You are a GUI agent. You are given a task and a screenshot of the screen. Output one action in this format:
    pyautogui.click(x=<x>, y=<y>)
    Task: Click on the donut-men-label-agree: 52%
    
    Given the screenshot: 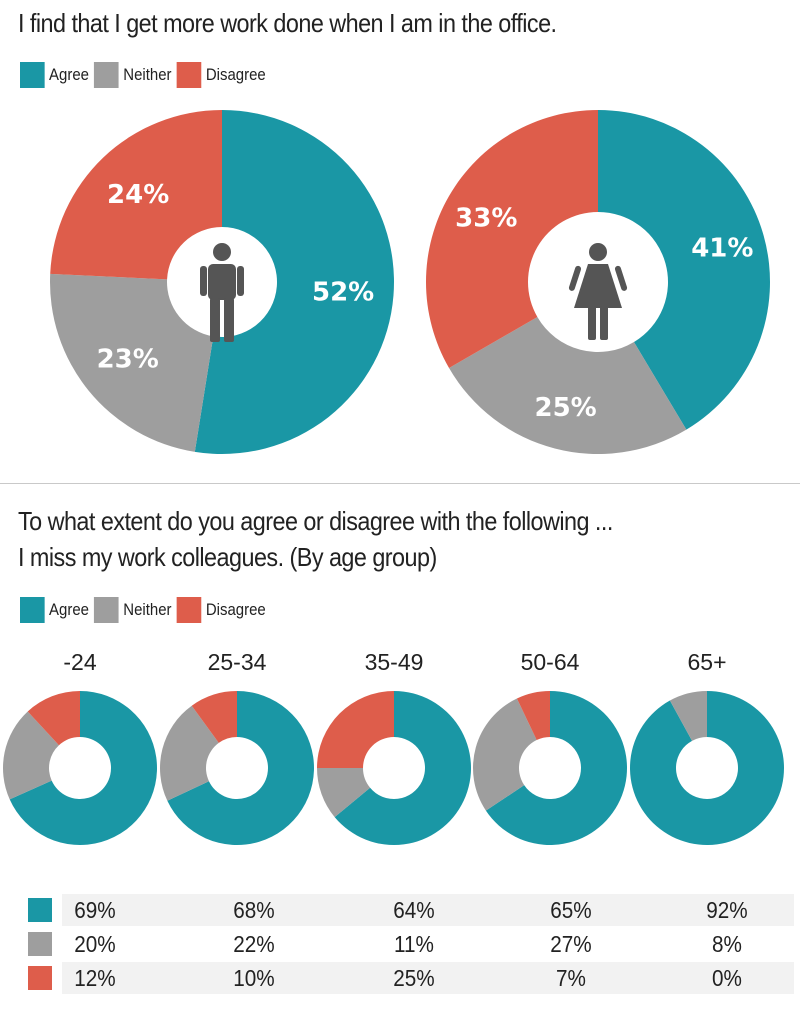 What is the action you would take?
    pyautogui.click(x=343, y=293)
    